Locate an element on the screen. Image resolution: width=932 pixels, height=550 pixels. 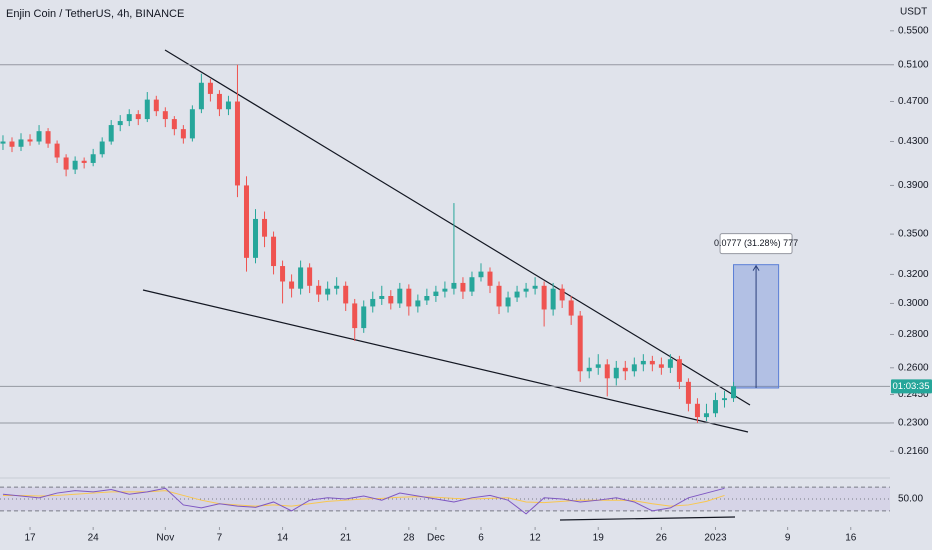
y-tick-label: 0.4300 is located at coordinates (913, 141).